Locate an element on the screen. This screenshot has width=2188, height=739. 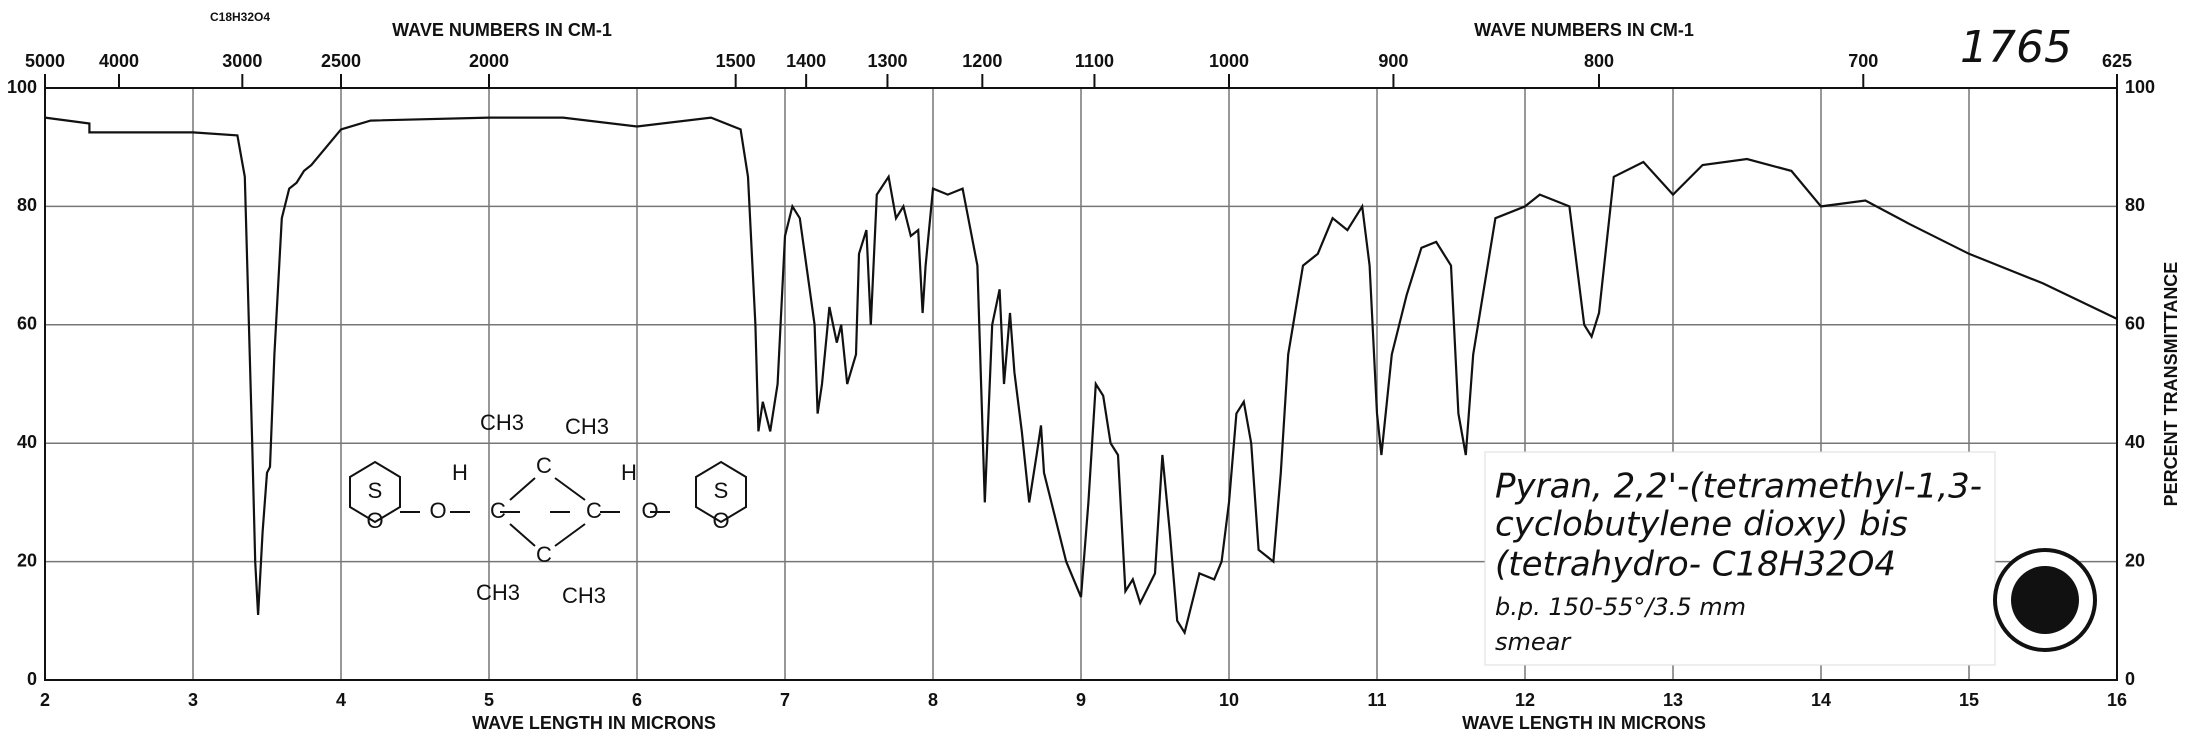
x-tick-label: 2 is located at coordinates (45, 700).